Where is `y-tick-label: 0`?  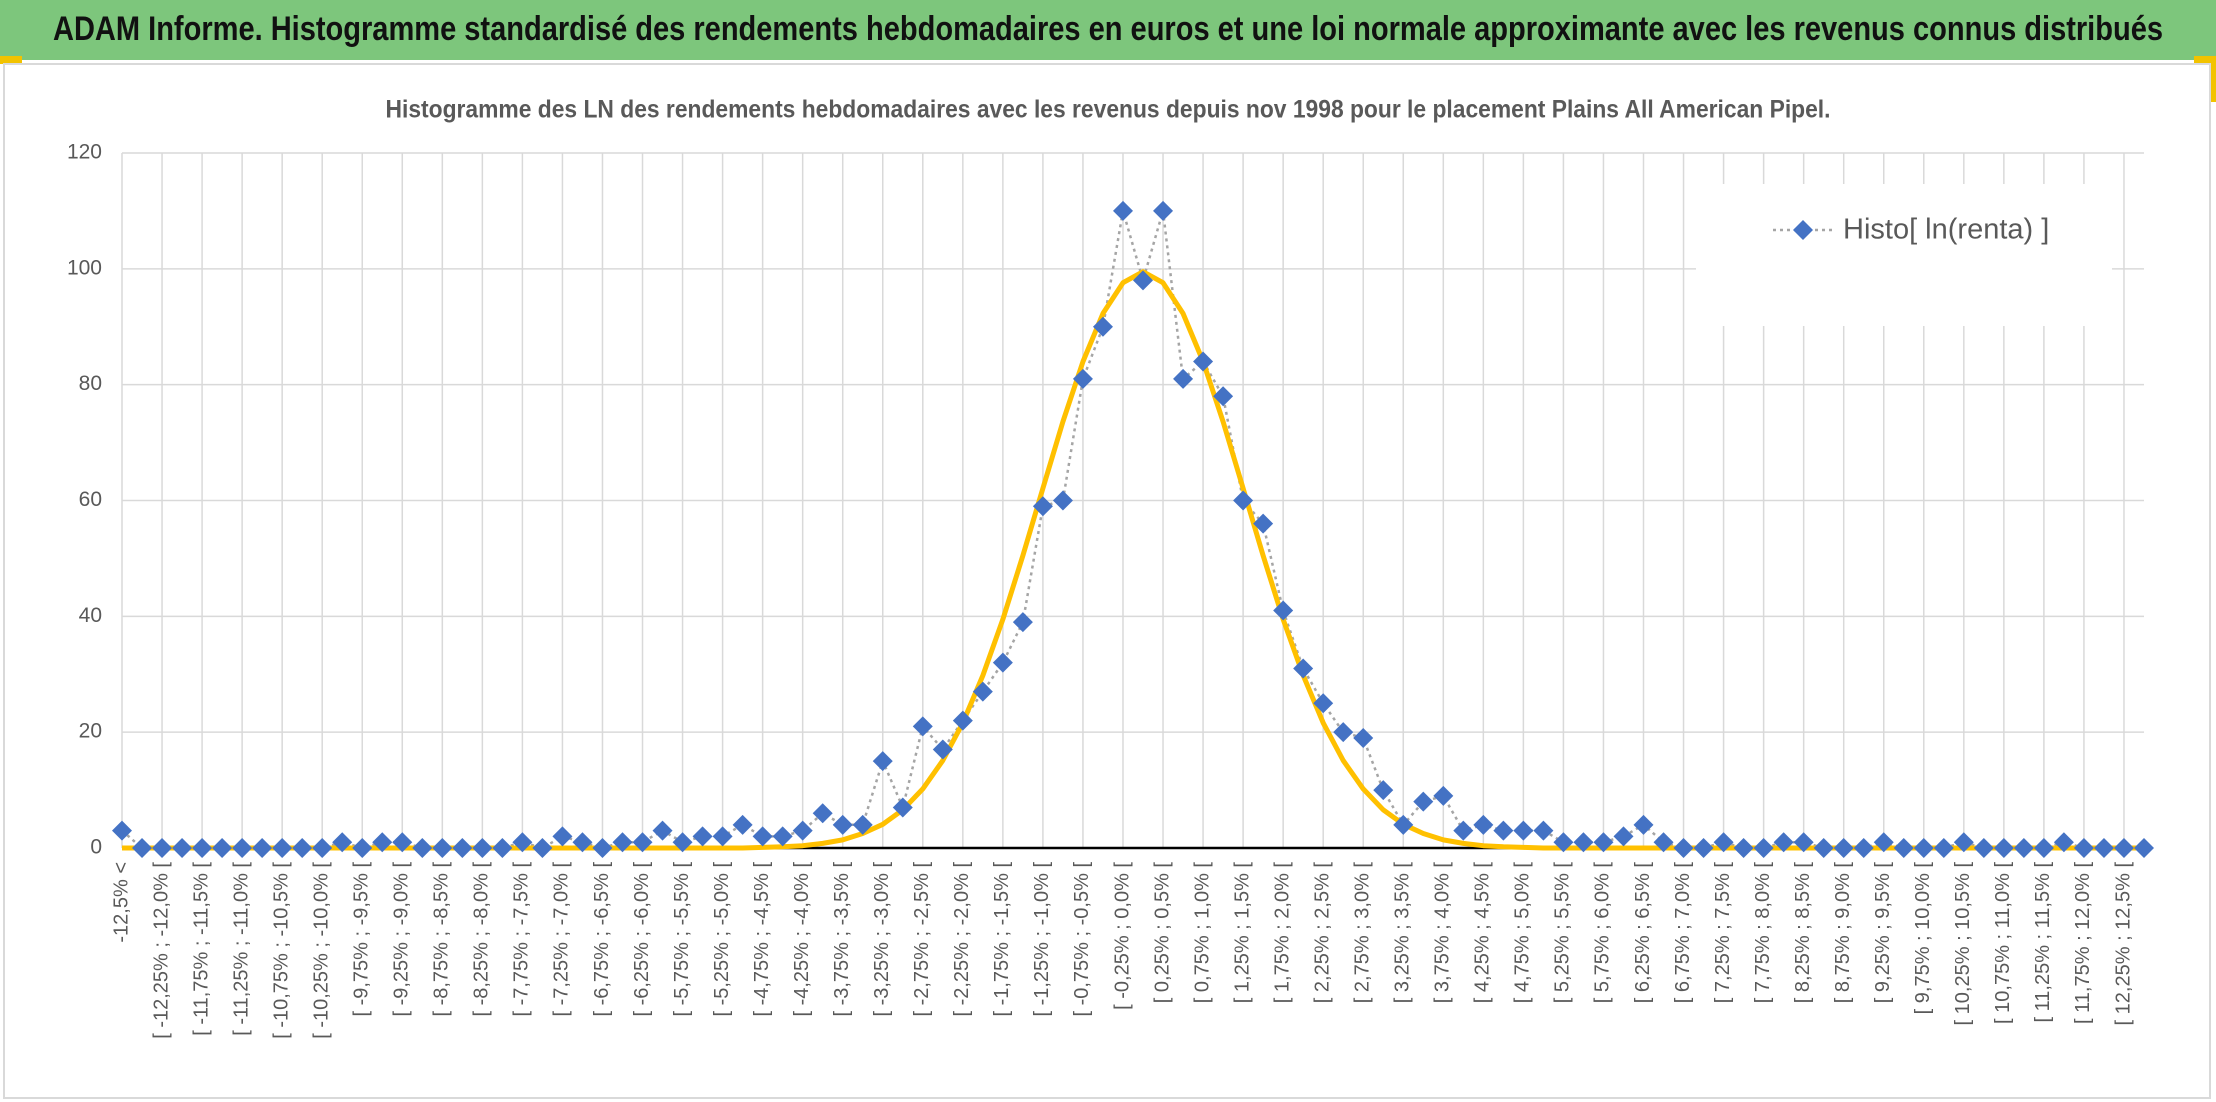
y-tick-label: 0 is located at coordinates (96, 847).